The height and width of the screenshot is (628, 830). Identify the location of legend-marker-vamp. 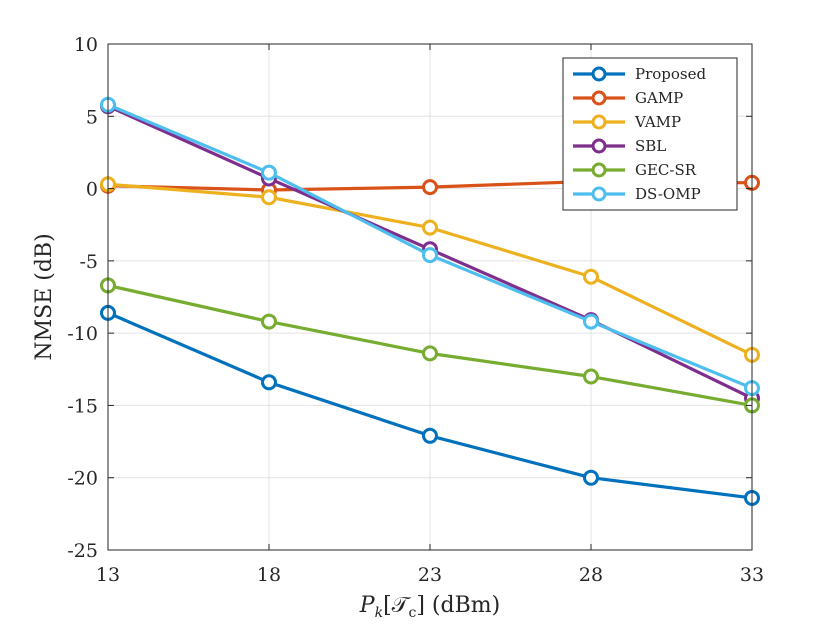
(599, 122).